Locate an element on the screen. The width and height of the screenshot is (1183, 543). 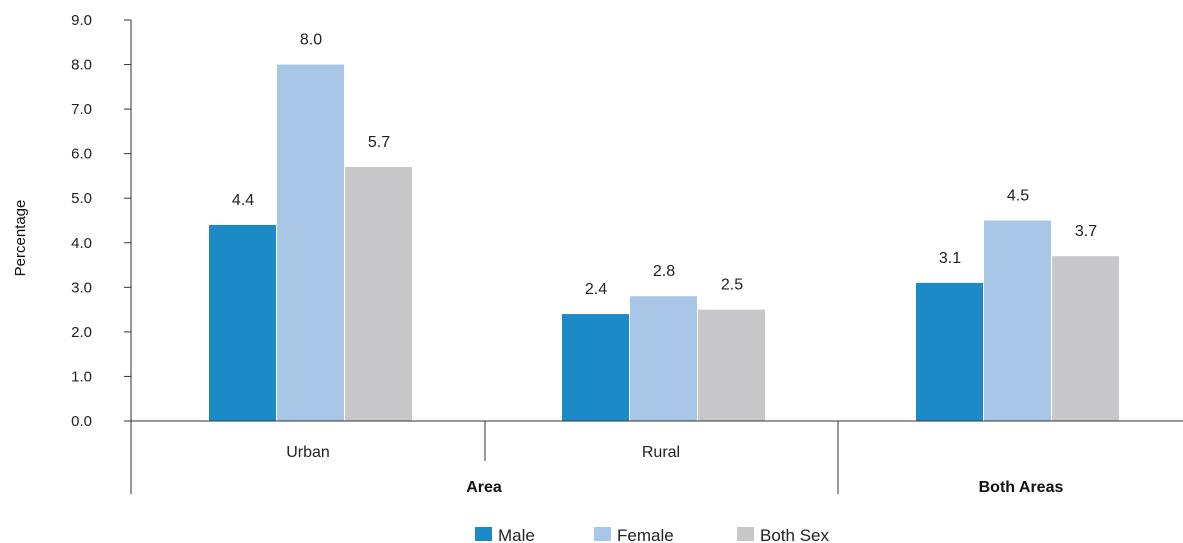
legend-label-male: Male is located at coordinates (516, 534).